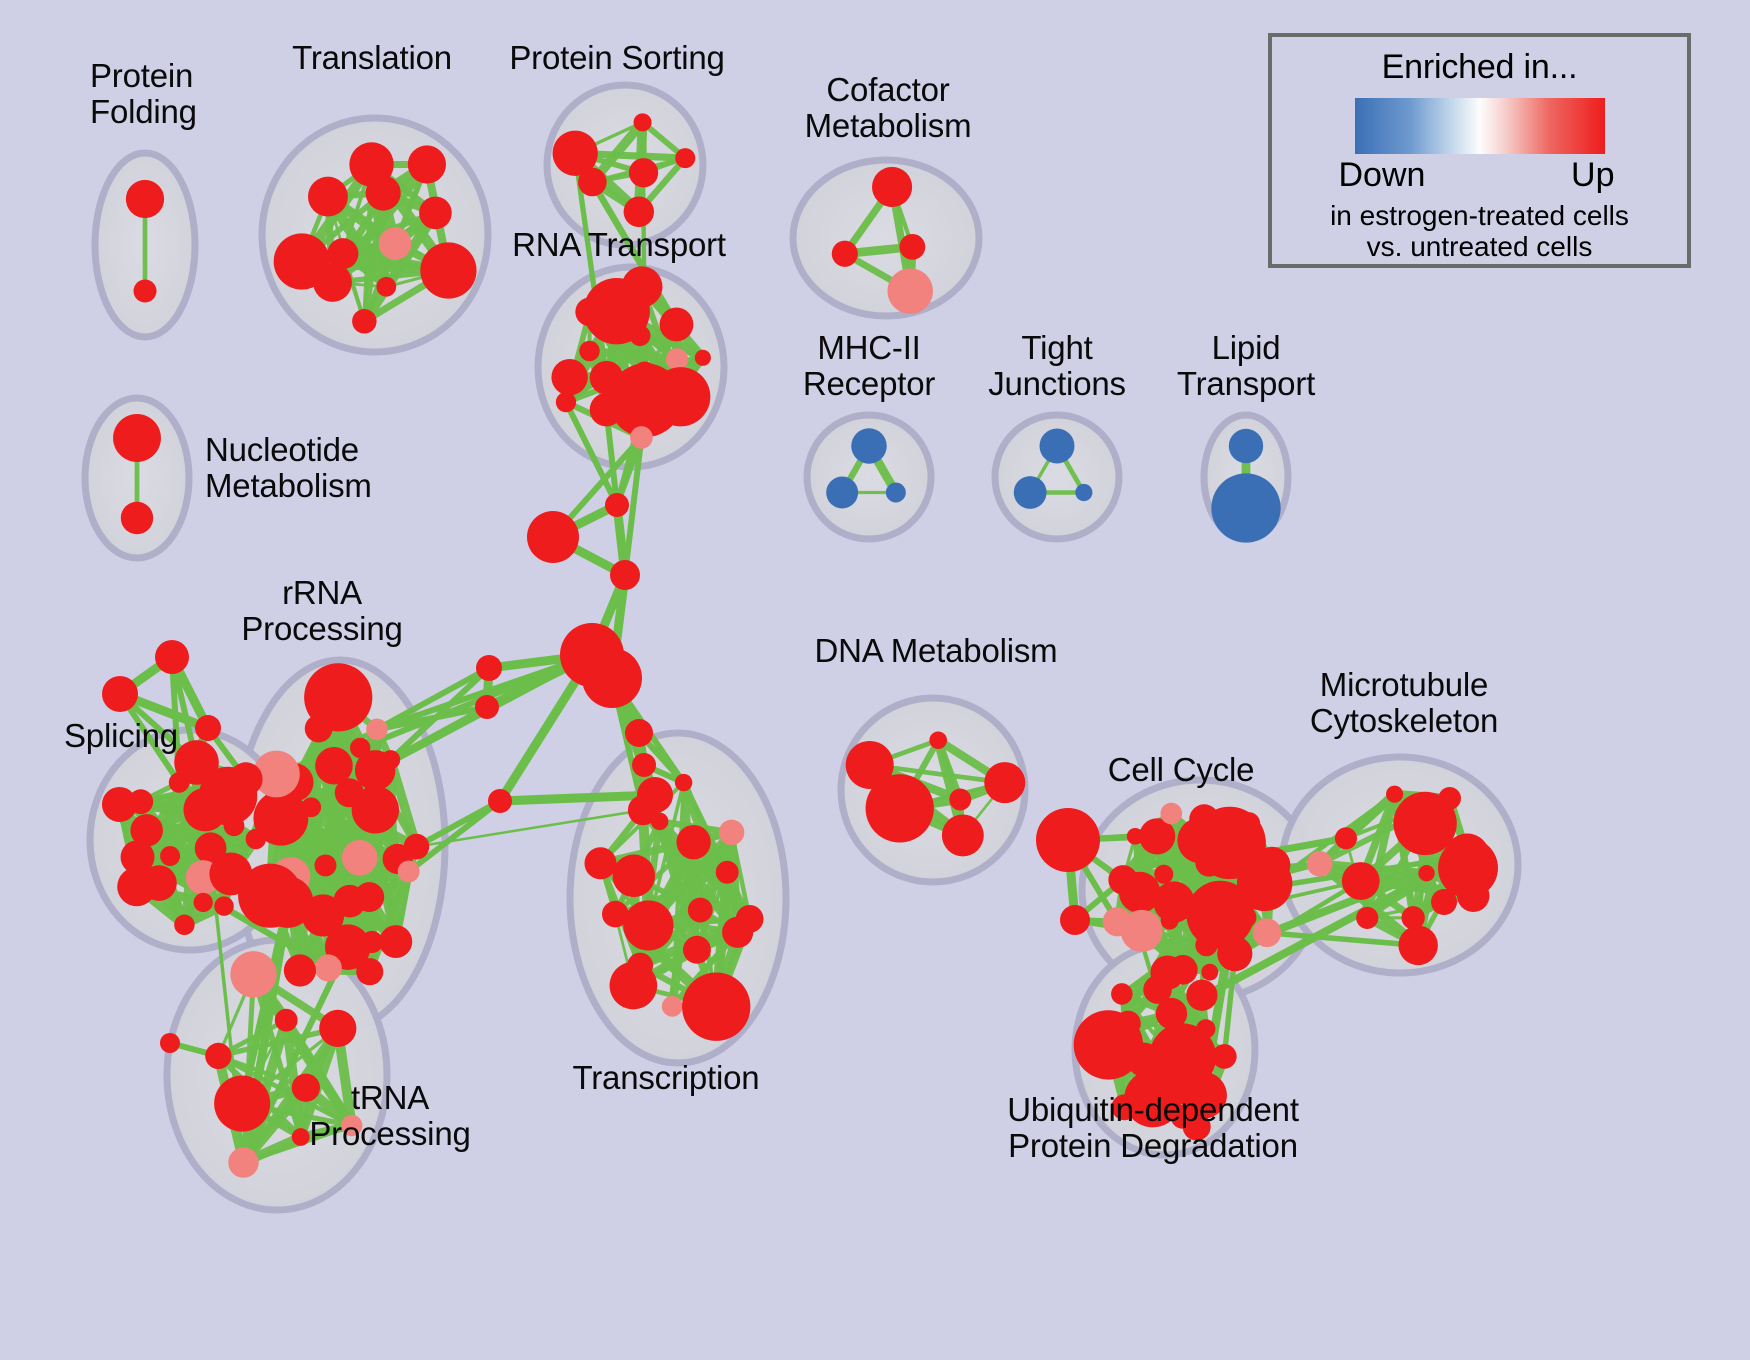 The image size is (1750, 1360). What do you see at coordinates (617, 57) in the screenshot?
I see `cluster-label-protein-sorting: Protein Sorting` at bounding box center [617, 57].